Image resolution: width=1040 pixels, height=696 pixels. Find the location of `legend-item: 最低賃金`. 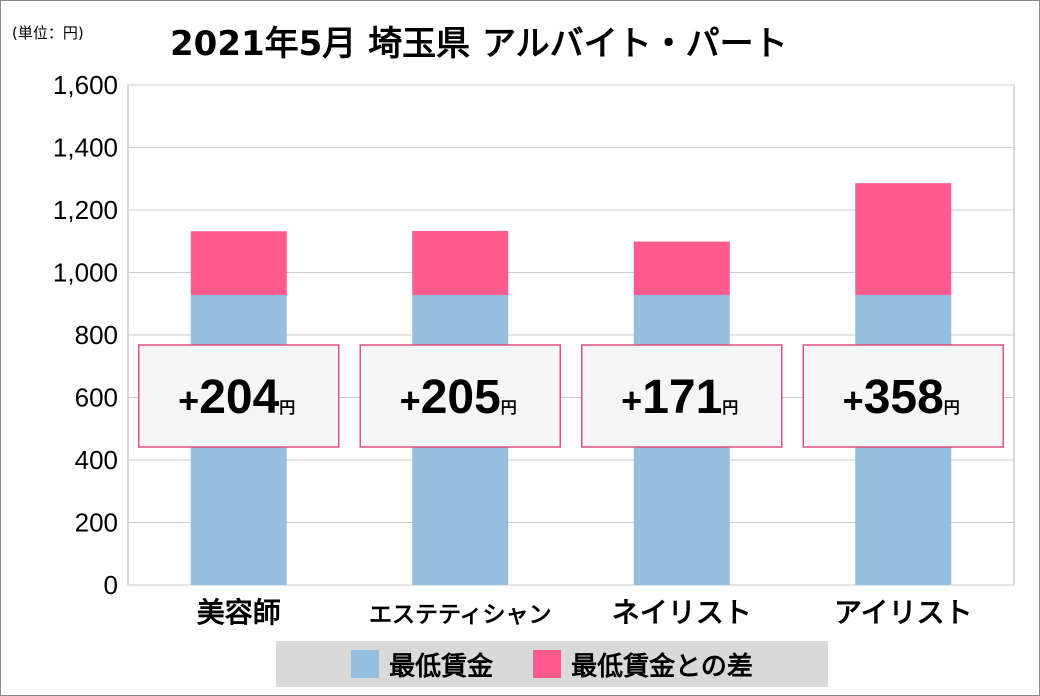

legend-item: 最低賃金 is located at coordinates (422, 664).